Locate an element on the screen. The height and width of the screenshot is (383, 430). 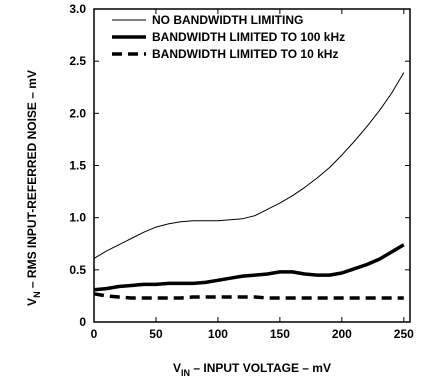
x-axis-title-rest: – INPUT VOLTAGE – mV is located at coordinates (260, 368).